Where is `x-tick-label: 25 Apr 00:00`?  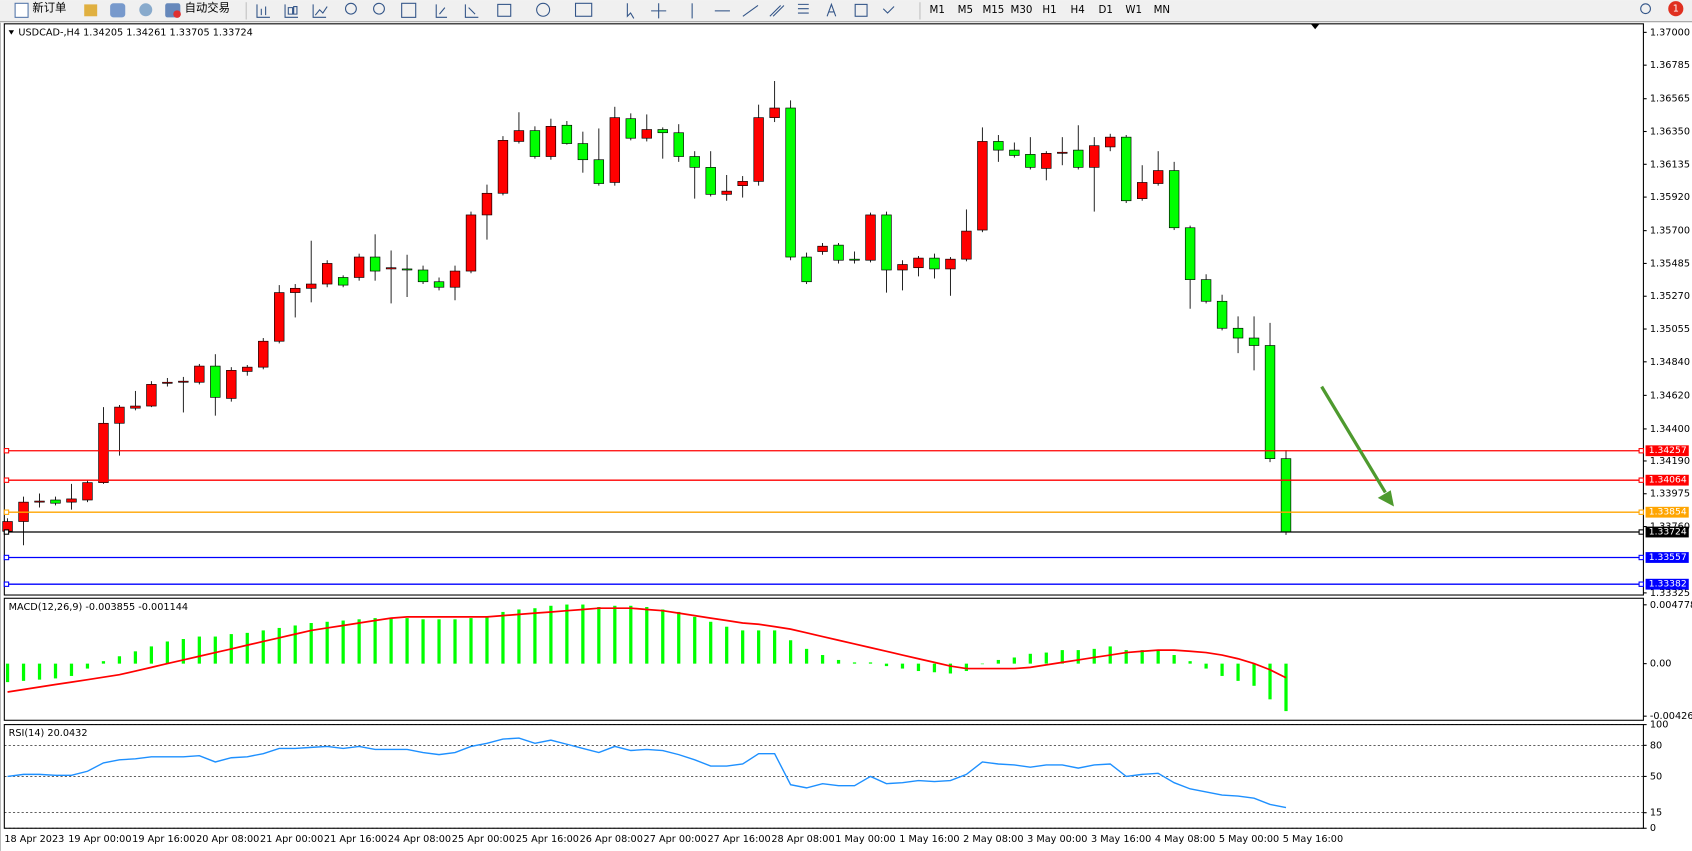
x-tick-label: 25 Apr 00:00 is located at coordinates (483, 839).